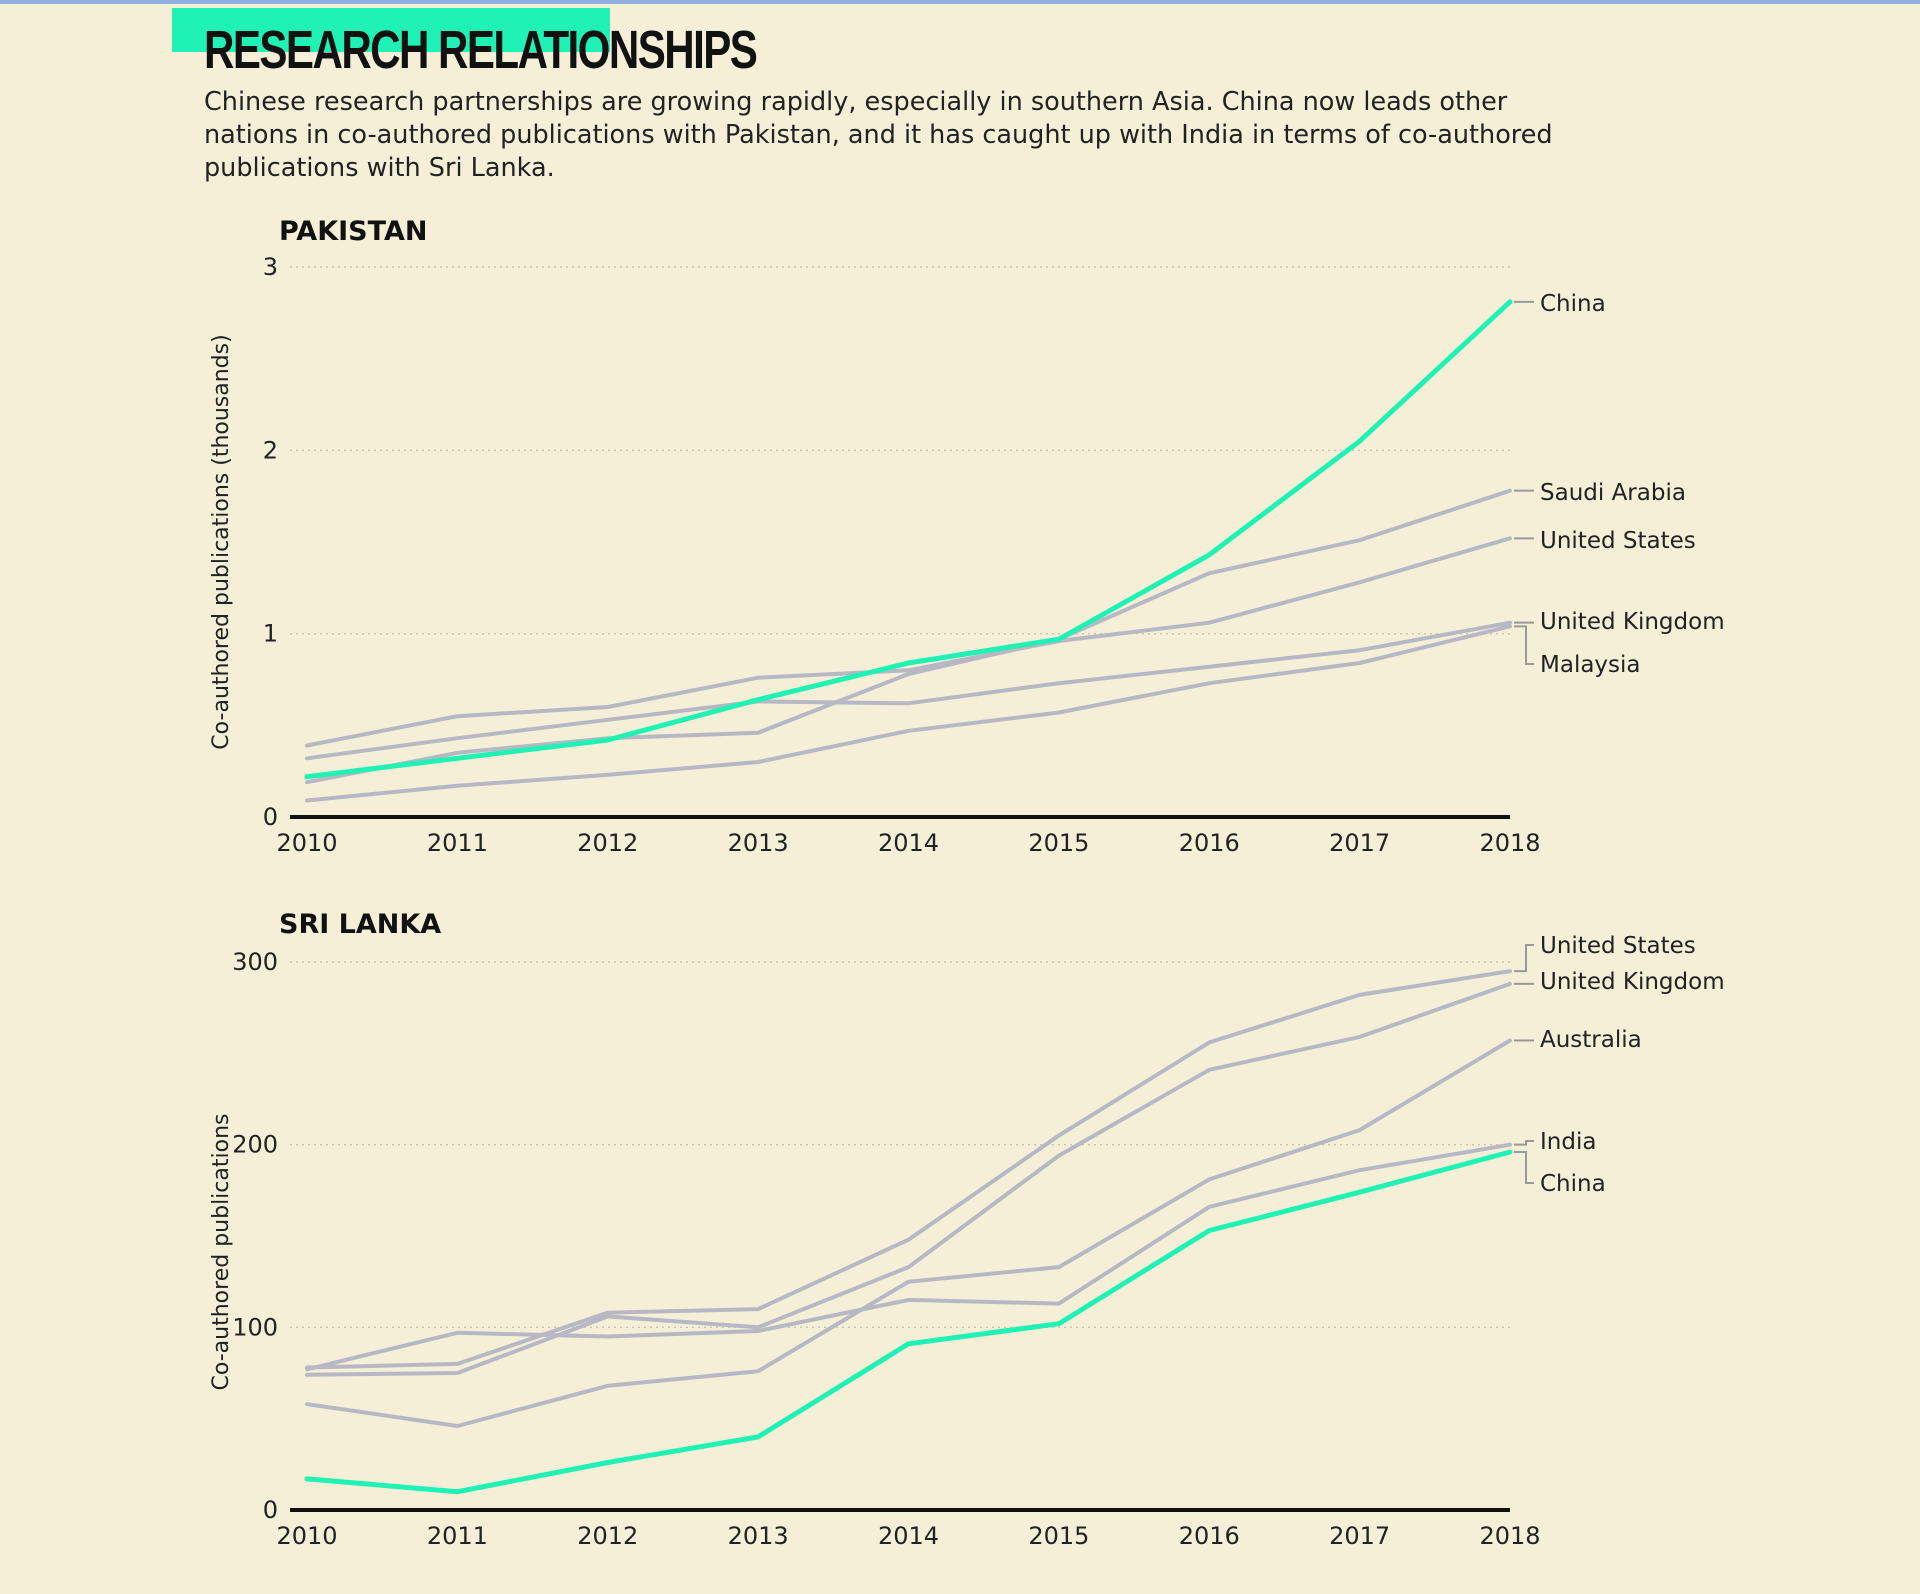 The width and height of the screenshot is (1920, 1594). Describe the element at coordinates (221, 1252) in the screenshot. I see `sri-lanka-y-axis-title: Co-authored publications` at that location.